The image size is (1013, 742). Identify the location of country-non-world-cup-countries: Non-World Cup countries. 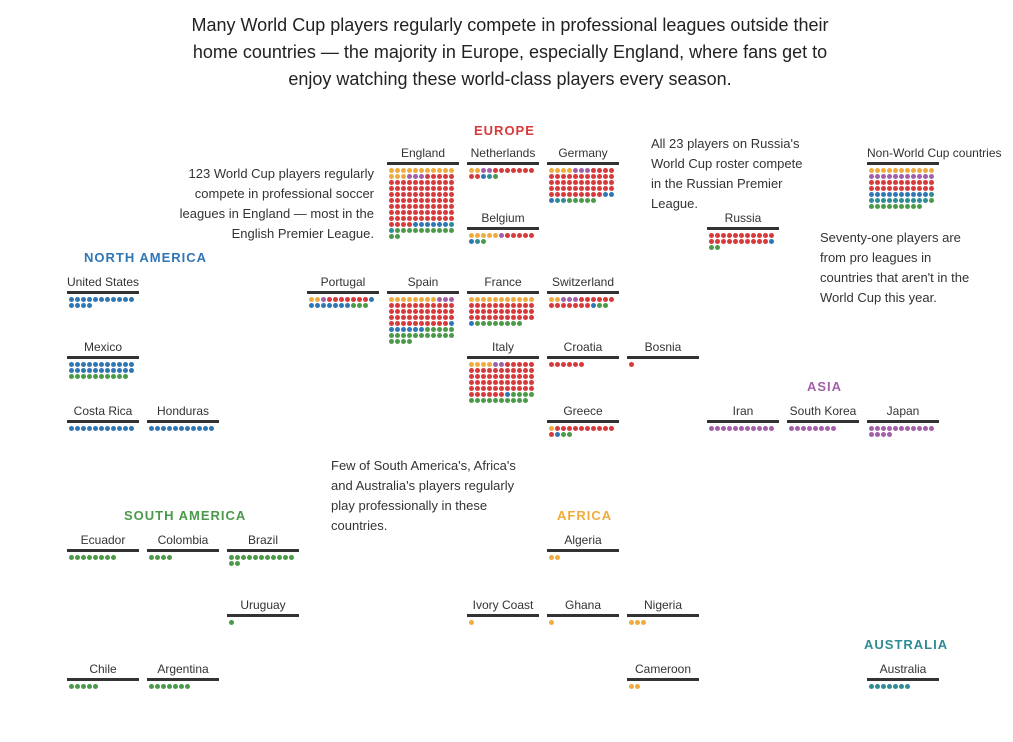
(934, 178).